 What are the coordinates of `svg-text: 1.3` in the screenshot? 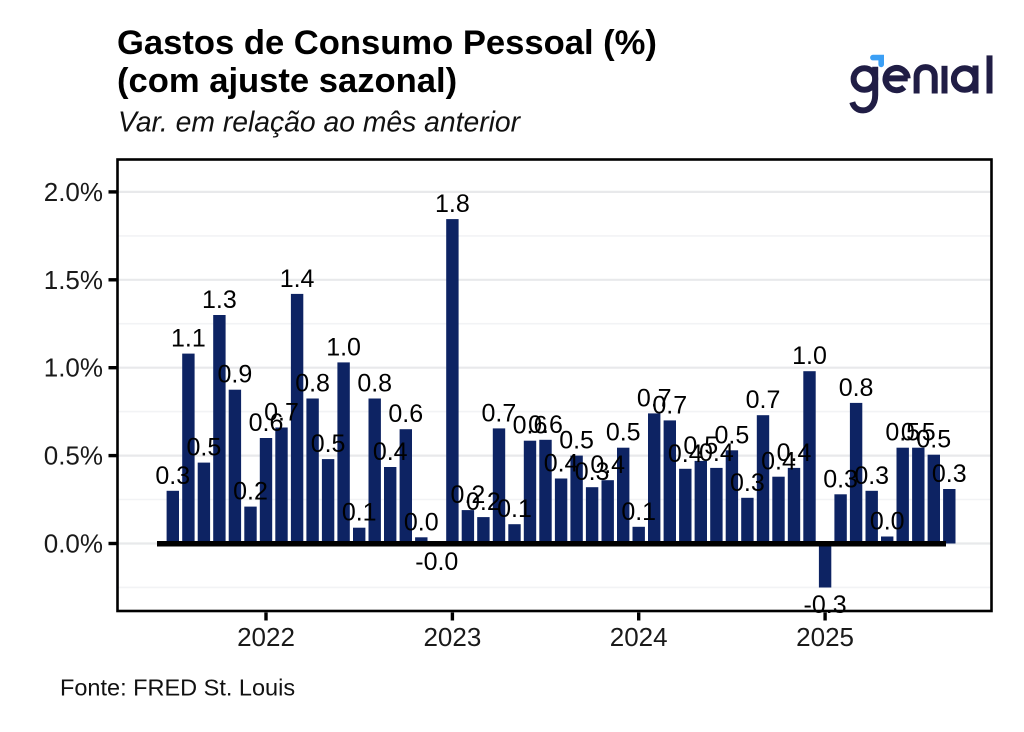 It's located at (219, 300).